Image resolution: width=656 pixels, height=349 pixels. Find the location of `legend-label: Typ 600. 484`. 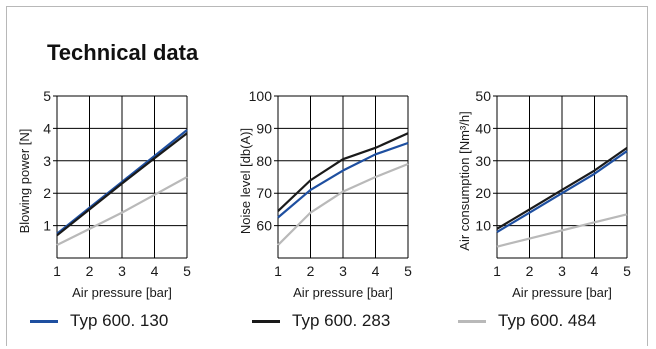

legend-label: Typ 600. 484 is located at coordinates (547, 320).